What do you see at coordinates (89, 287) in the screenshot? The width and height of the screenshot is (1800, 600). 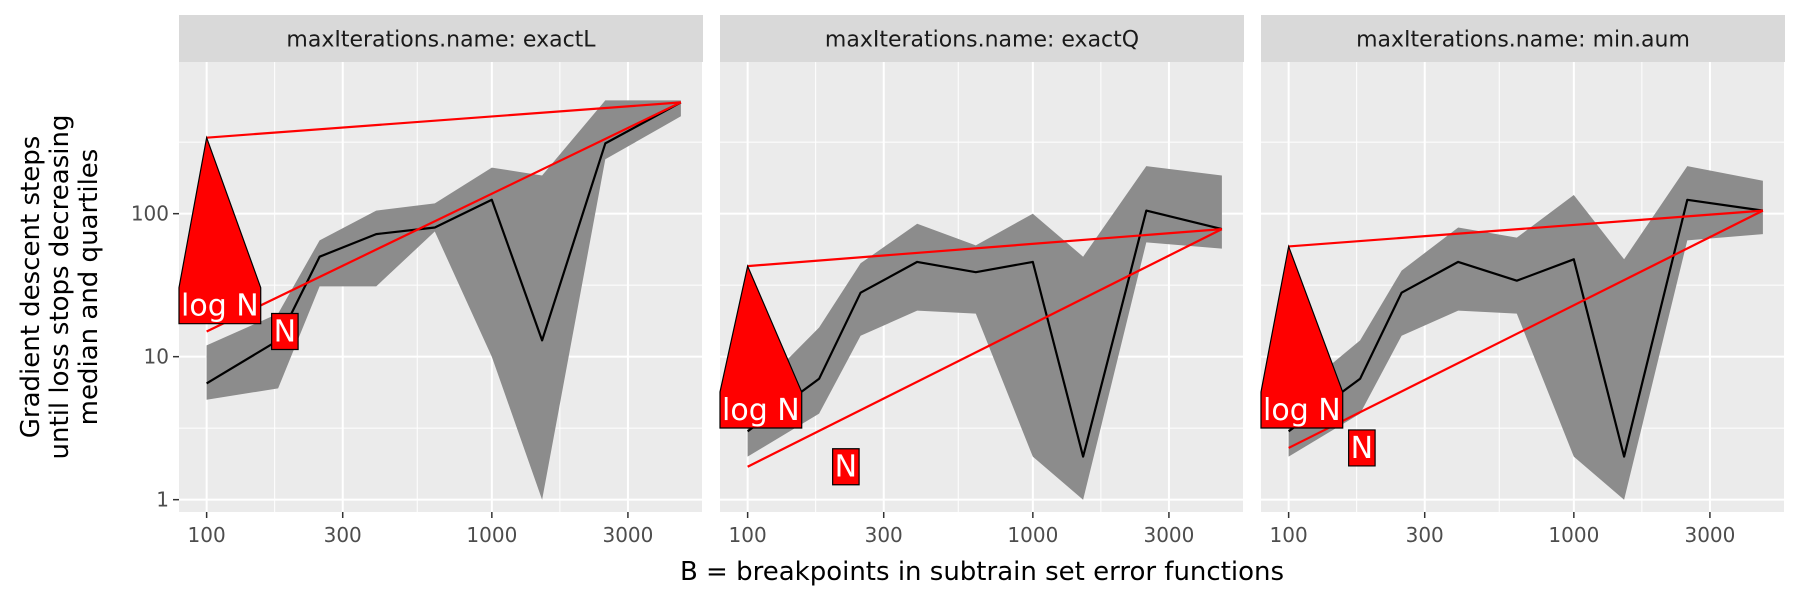 I see `y-axis-title-line: median and quartiles` at bounding box center [89, 287].